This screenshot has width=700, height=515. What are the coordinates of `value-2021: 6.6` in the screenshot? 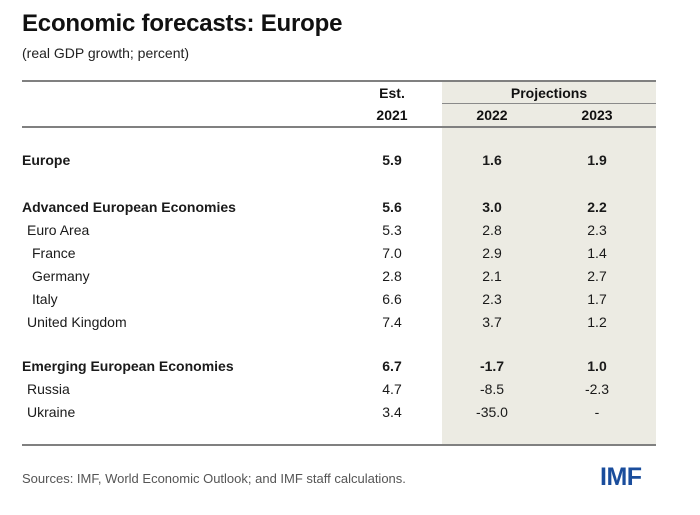 It's located at (392, 299).